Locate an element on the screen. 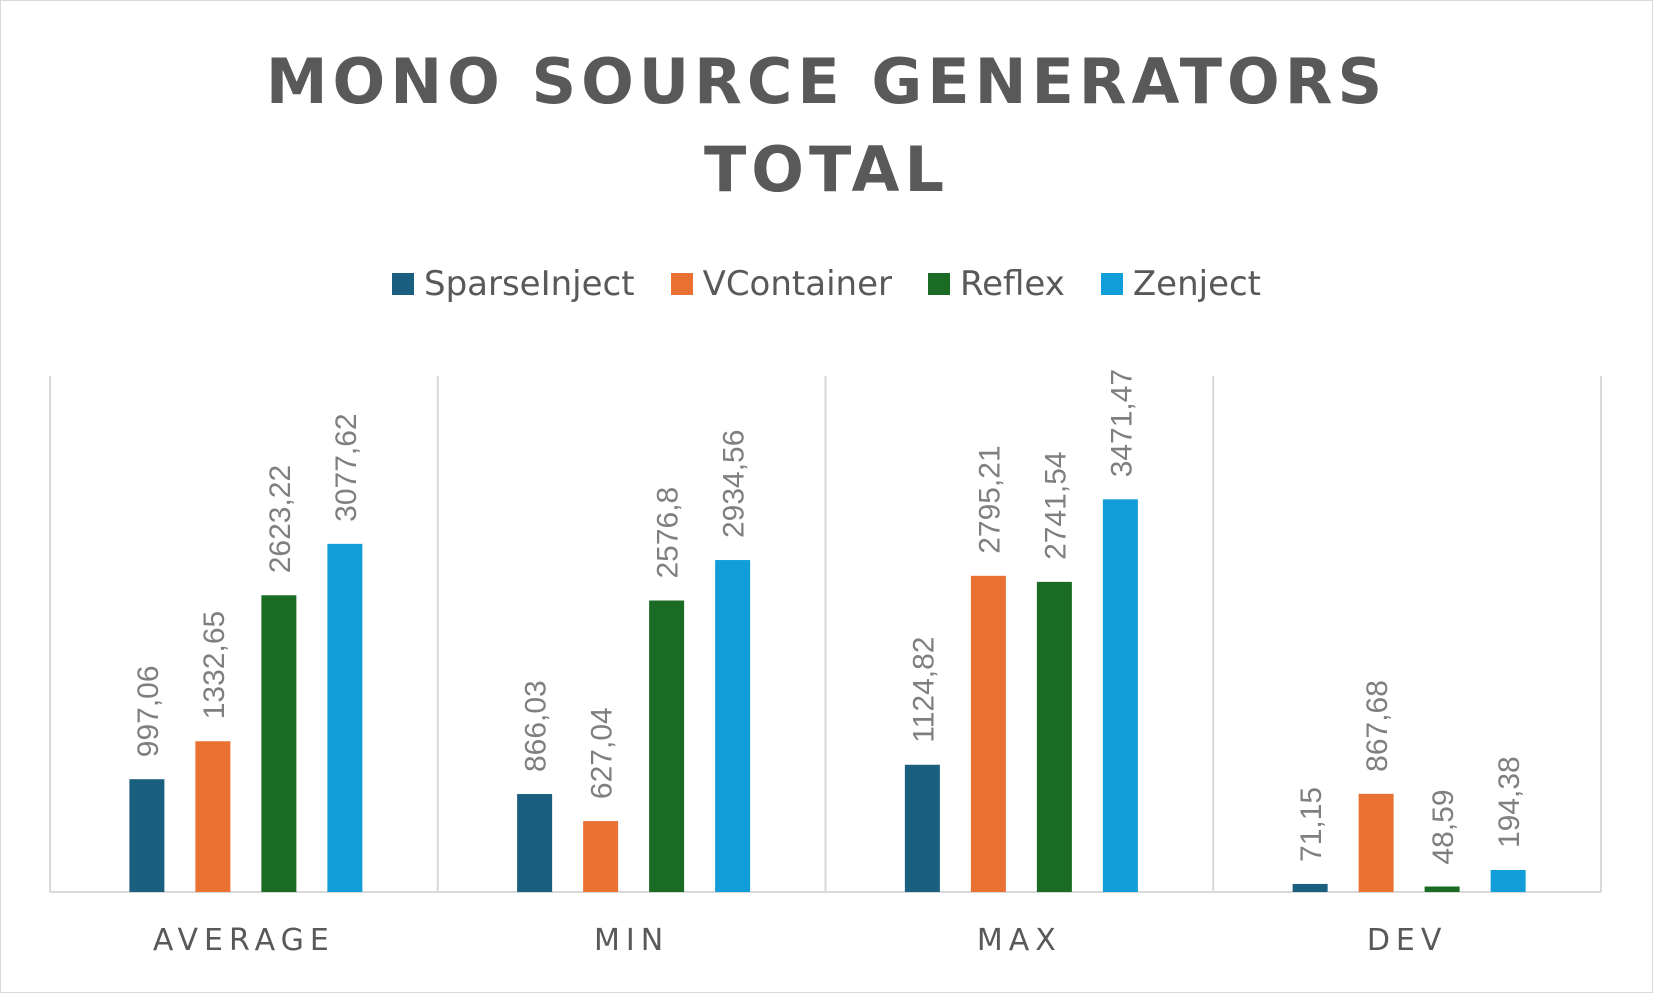 The height and width of the screenshot is (993, 1653). legend-label-reflex: Reflex is located at coordinates (1012, 284).